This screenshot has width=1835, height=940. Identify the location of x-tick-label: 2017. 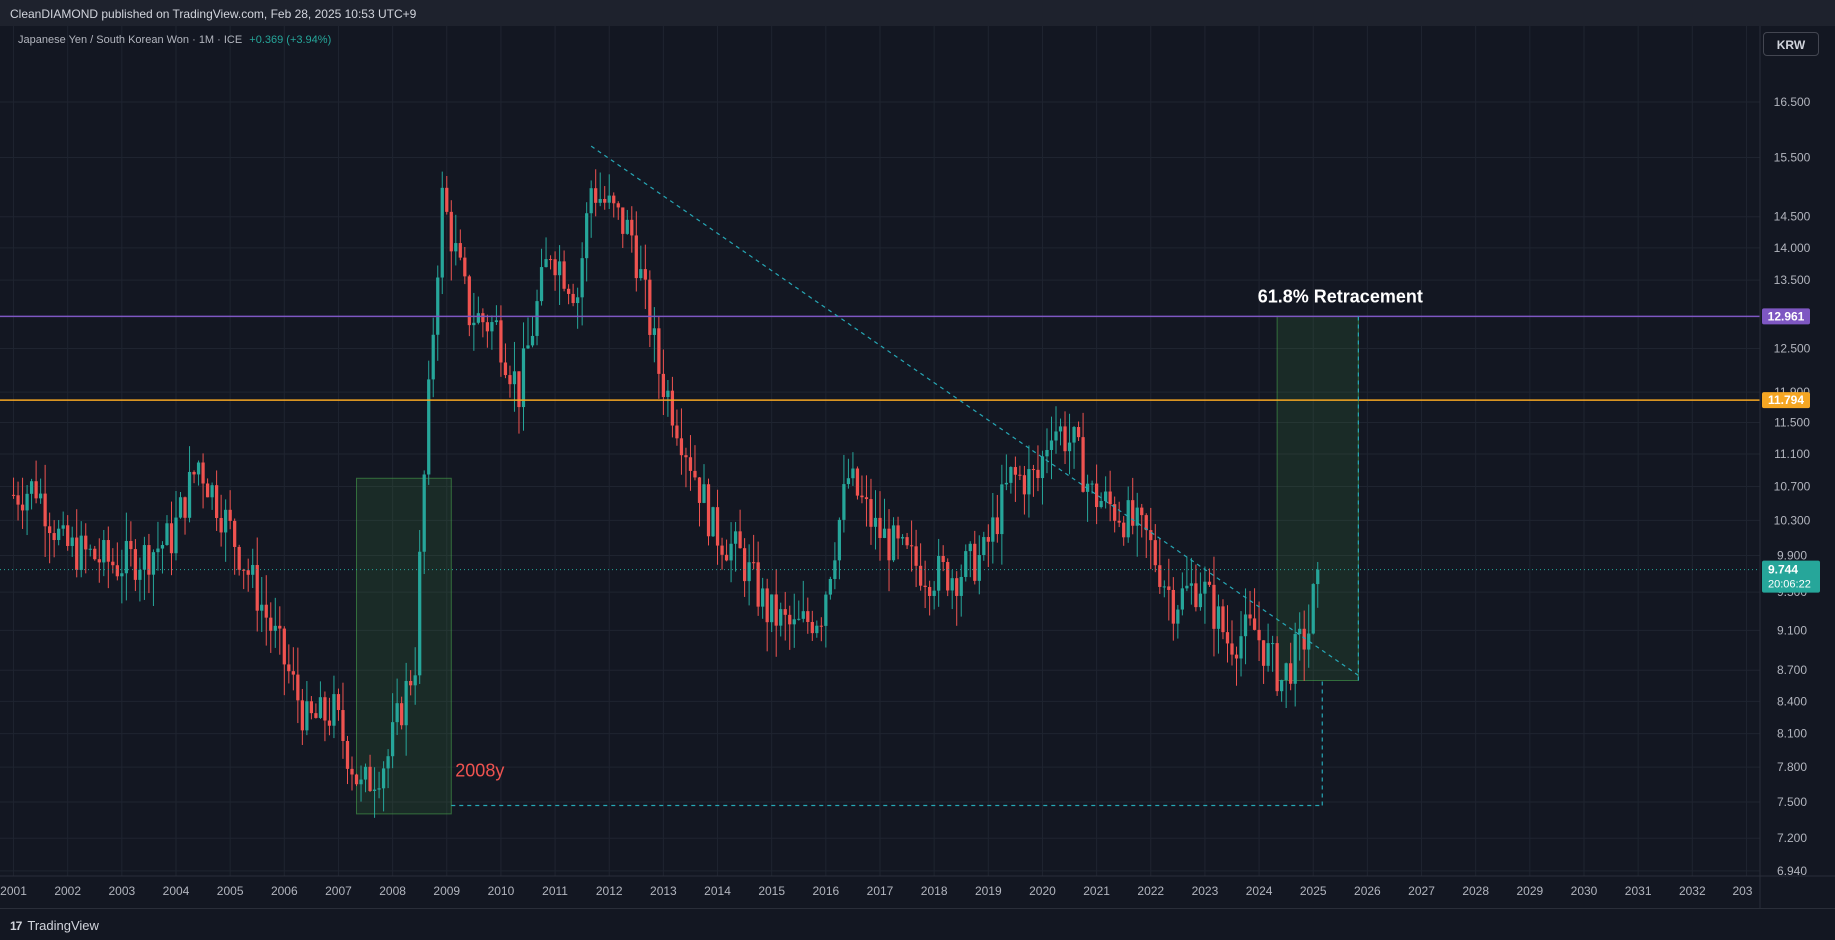
(880, 891).